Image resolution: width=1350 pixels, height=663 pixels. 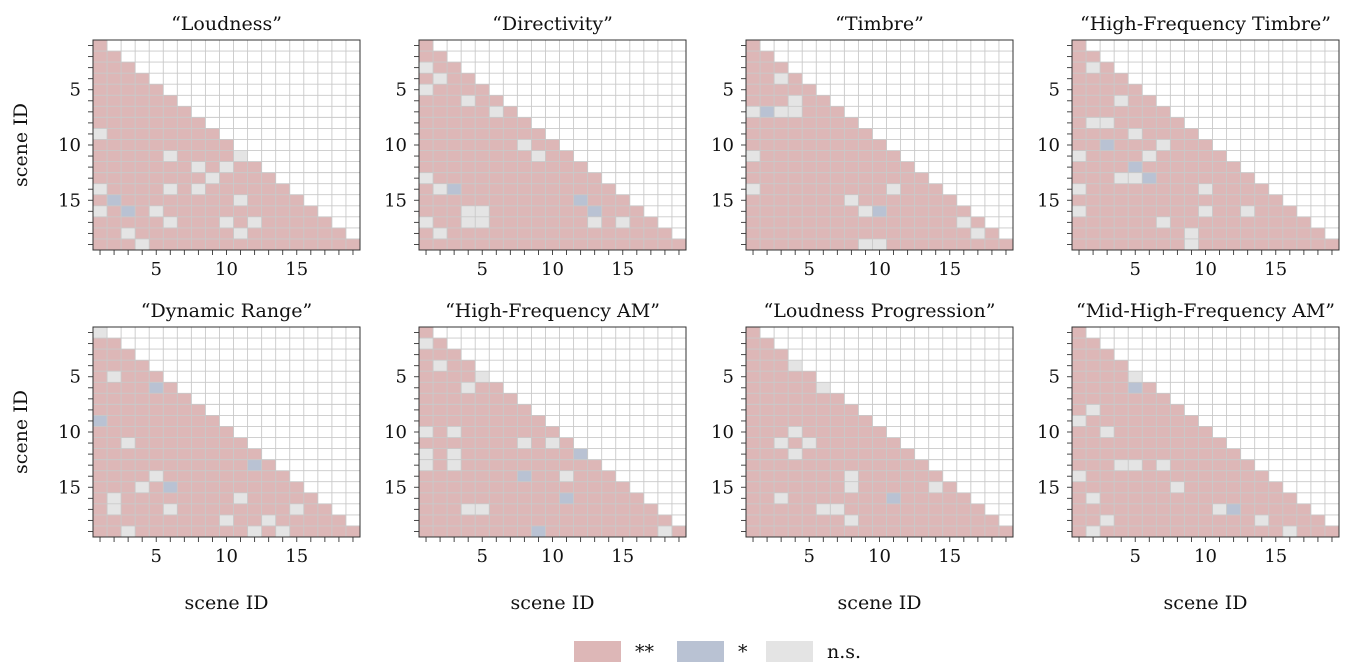 What do you see at coordinates (880, 603) in the screenshot?
I see `x-axis-label: scene ID` at bounding box center [880, 603].